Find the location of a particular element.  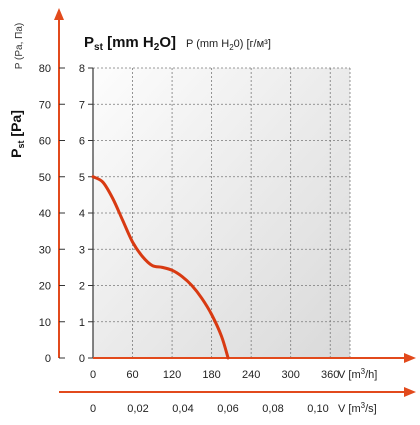

chart-subtitle: P (mm H20) [г/м³] is located at coordinates (228, 45).